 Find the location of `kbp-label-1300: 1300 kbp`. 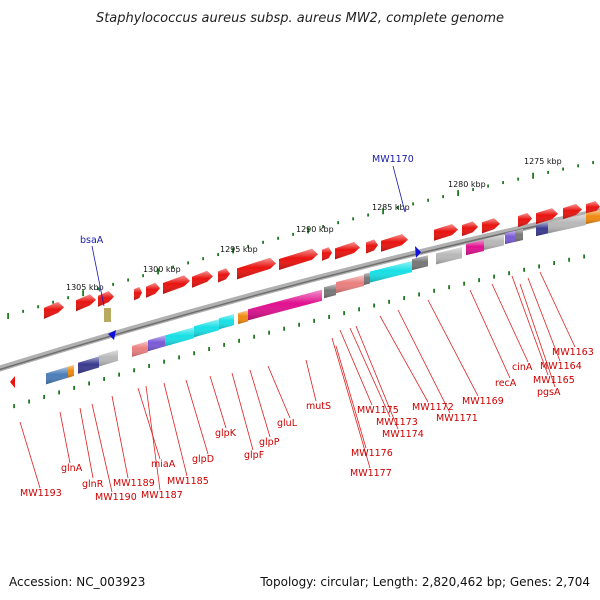

kbp-label-1300: 1300 kbp is located at coordinates (162, 269).